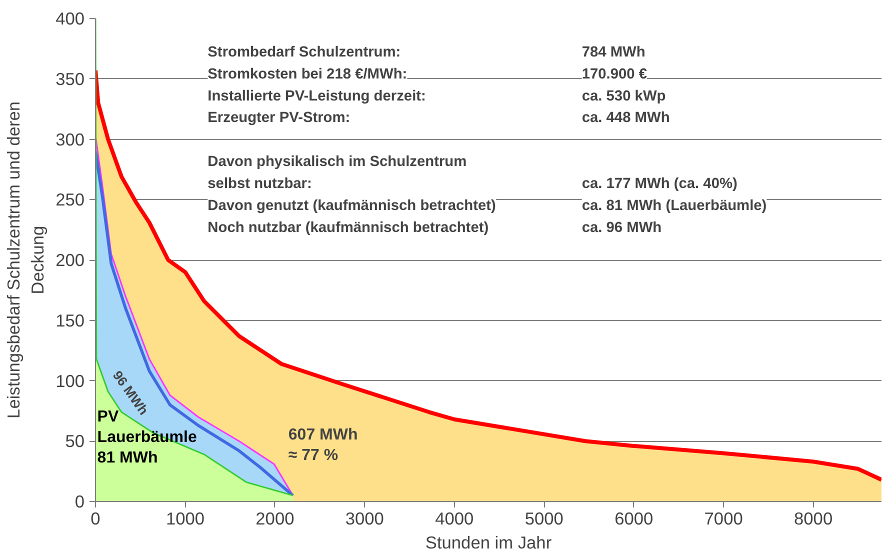 The image size is (883, 555). I want to click on annotation: 784 MWh, so click(614, 52).